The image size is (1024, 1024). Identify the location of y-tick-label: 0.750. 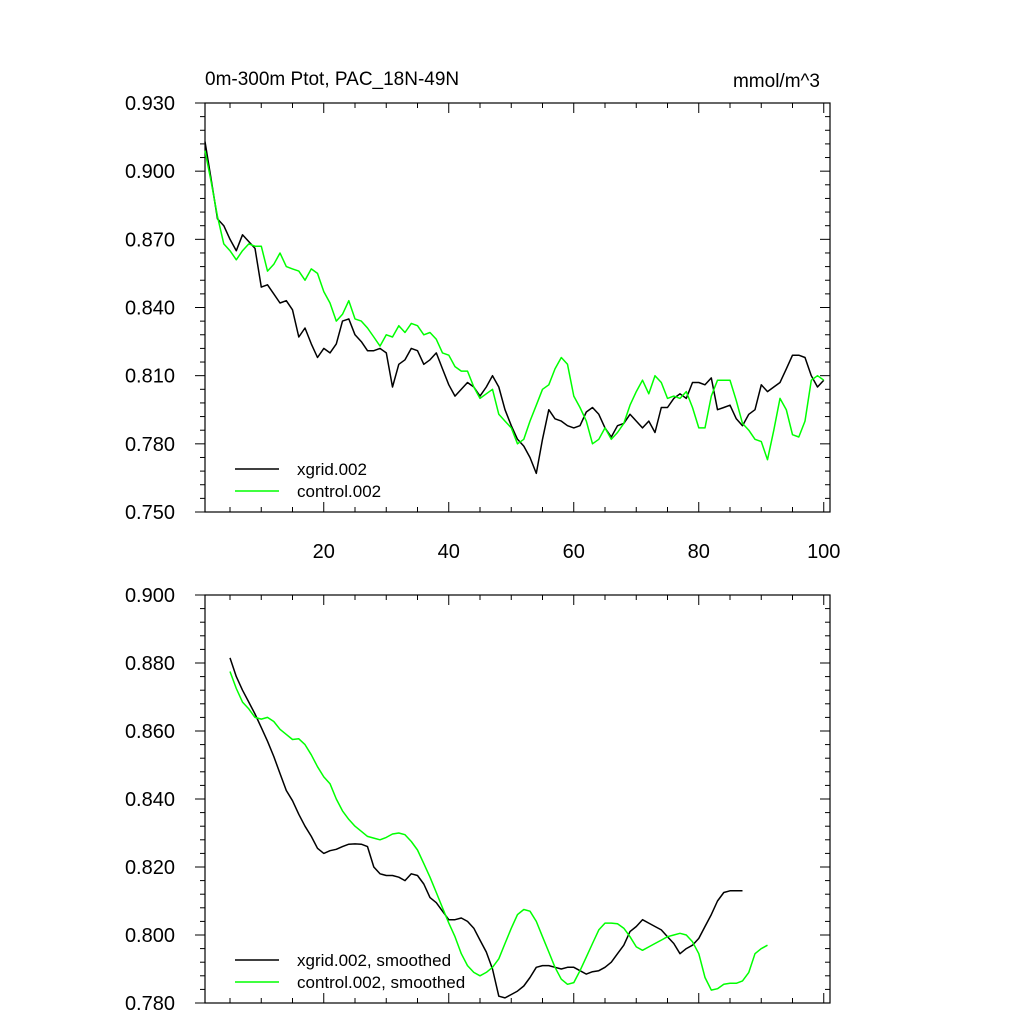
(150, 513).